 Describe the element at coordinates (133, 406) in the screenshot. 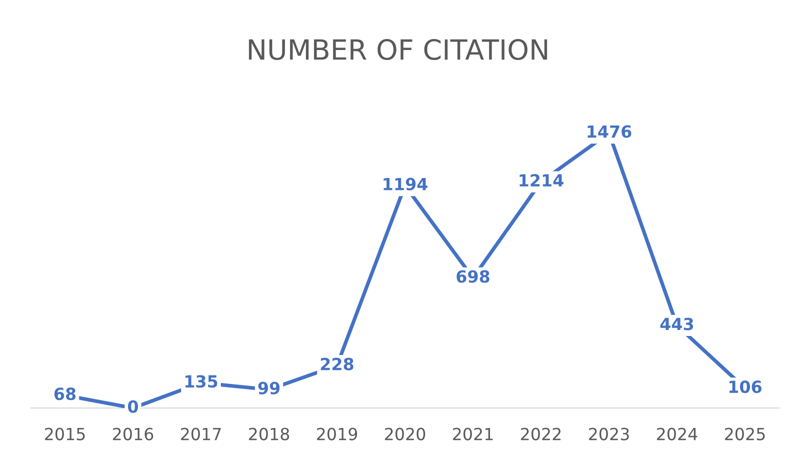

I see `data-label: 0` at that location.